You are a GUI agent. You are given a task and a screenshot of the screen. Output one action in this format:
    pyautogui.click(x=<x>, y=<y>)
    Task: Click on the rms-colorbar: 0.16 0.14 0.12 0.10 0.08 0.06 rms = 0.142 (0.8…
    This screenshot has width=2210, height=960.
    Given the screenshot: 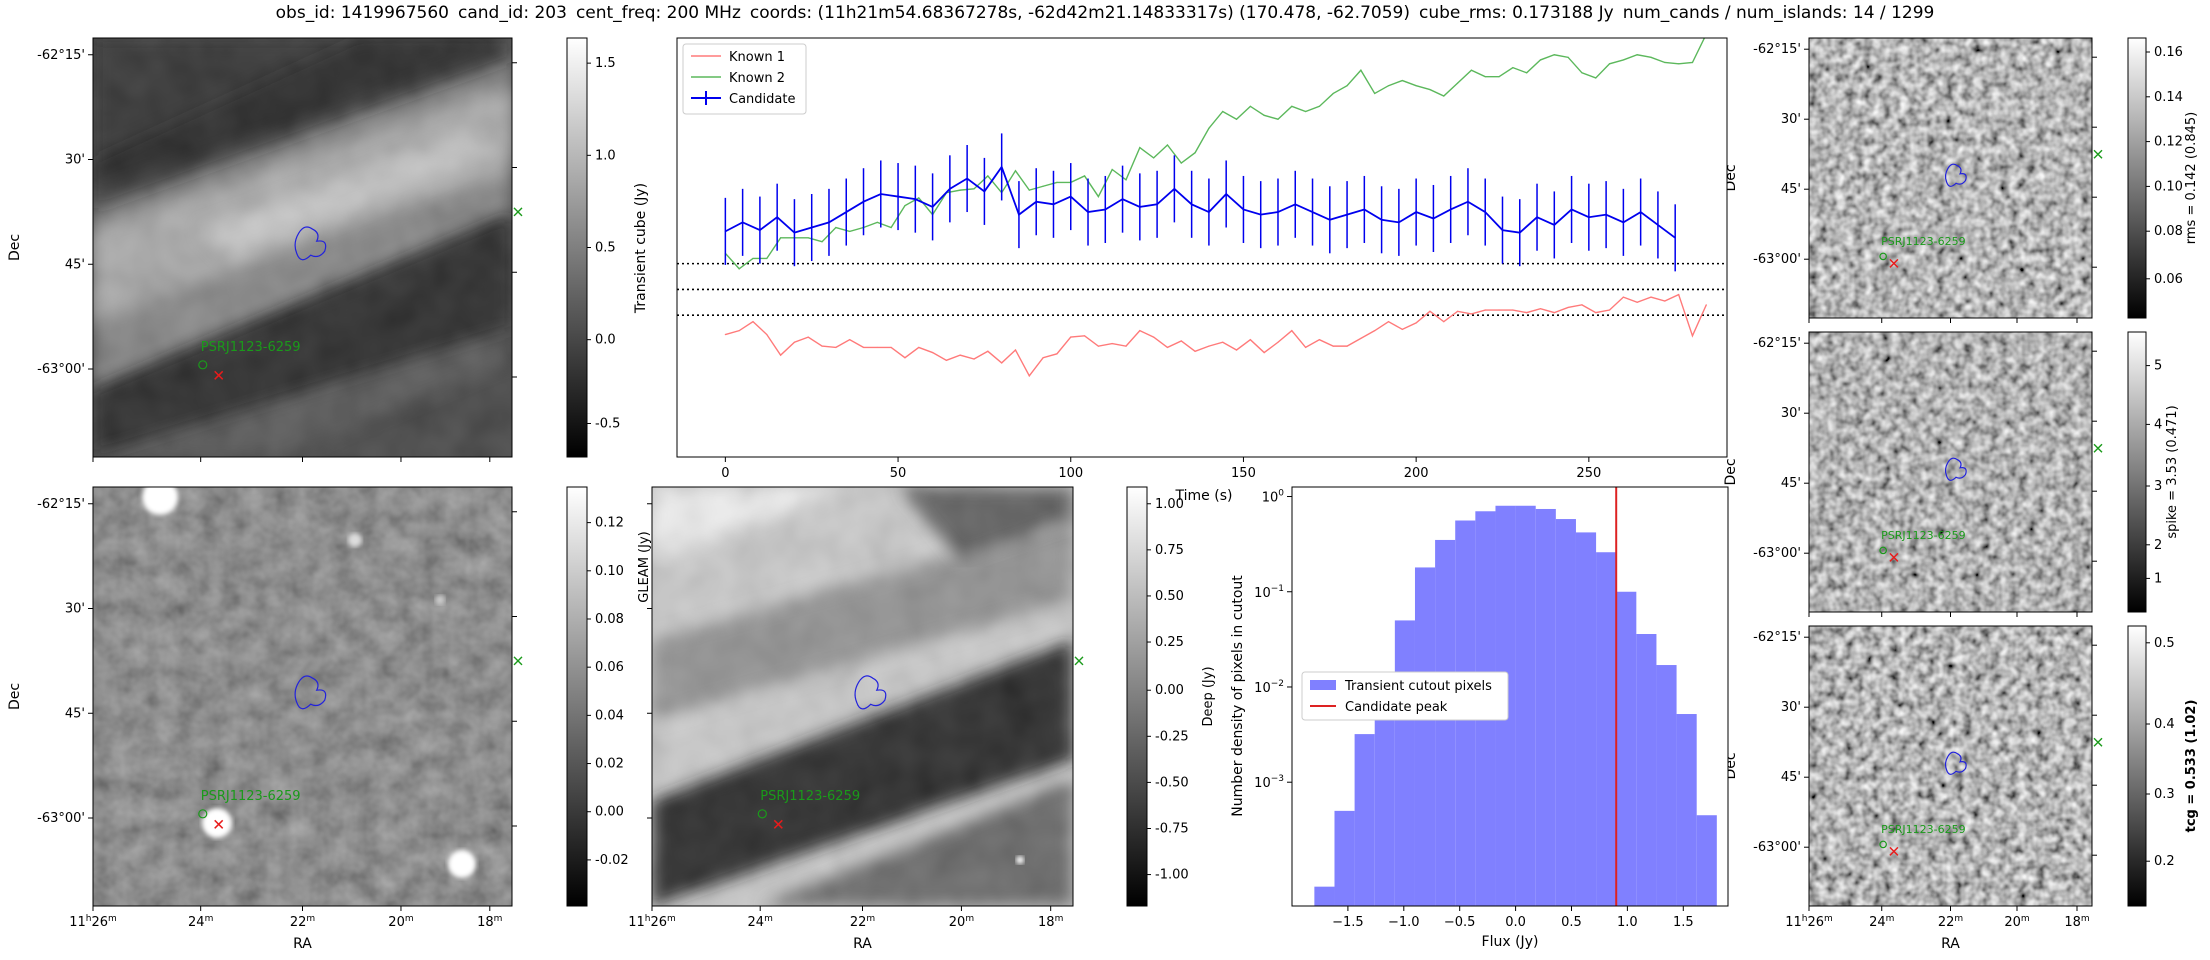 What is the action you would take?
    pyautogui.click(x=2163, y=178)
    